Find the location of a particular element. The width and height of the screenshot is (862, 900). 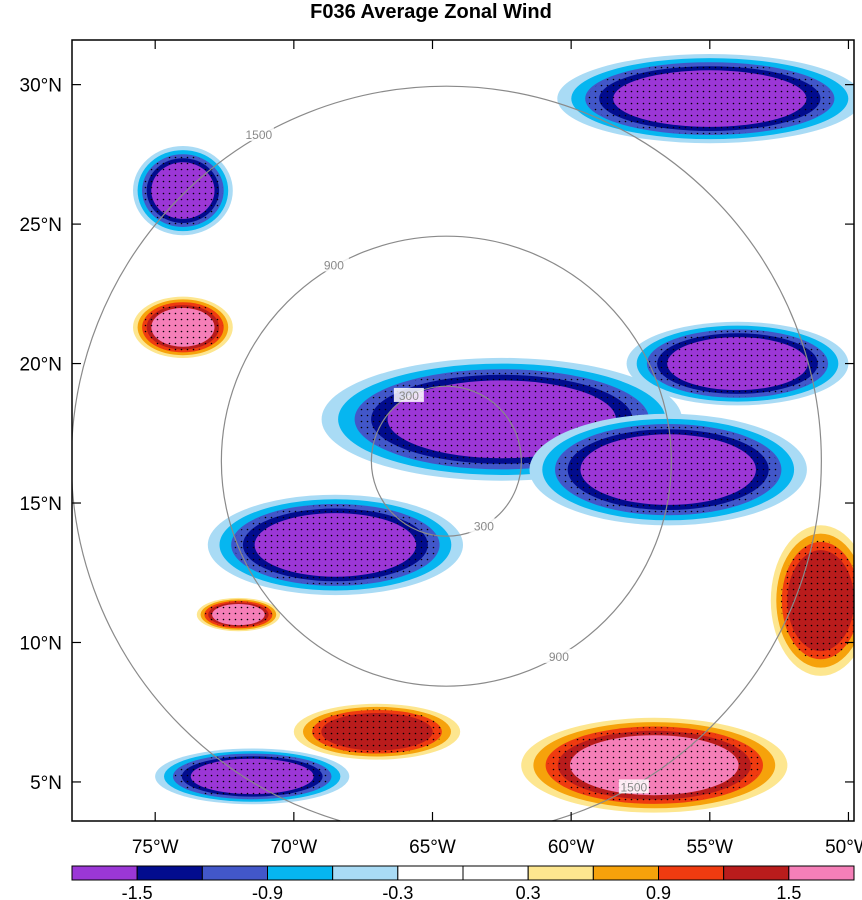

y-tick-label: 10°N is located at coordinates (41, 643).